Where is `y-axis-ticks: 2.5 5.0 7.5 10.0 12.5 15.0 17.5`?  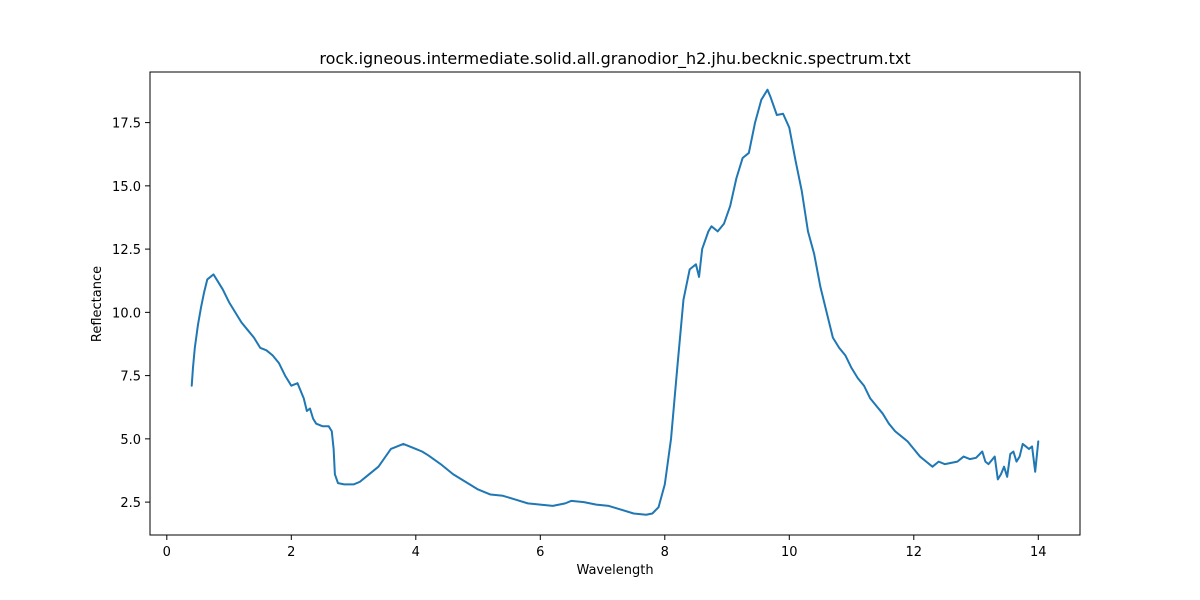 y-axis-ticks: 2.5 5.0 7.5 10.0 12.5 15.0 17.5 is located at coordinates (131, 314).